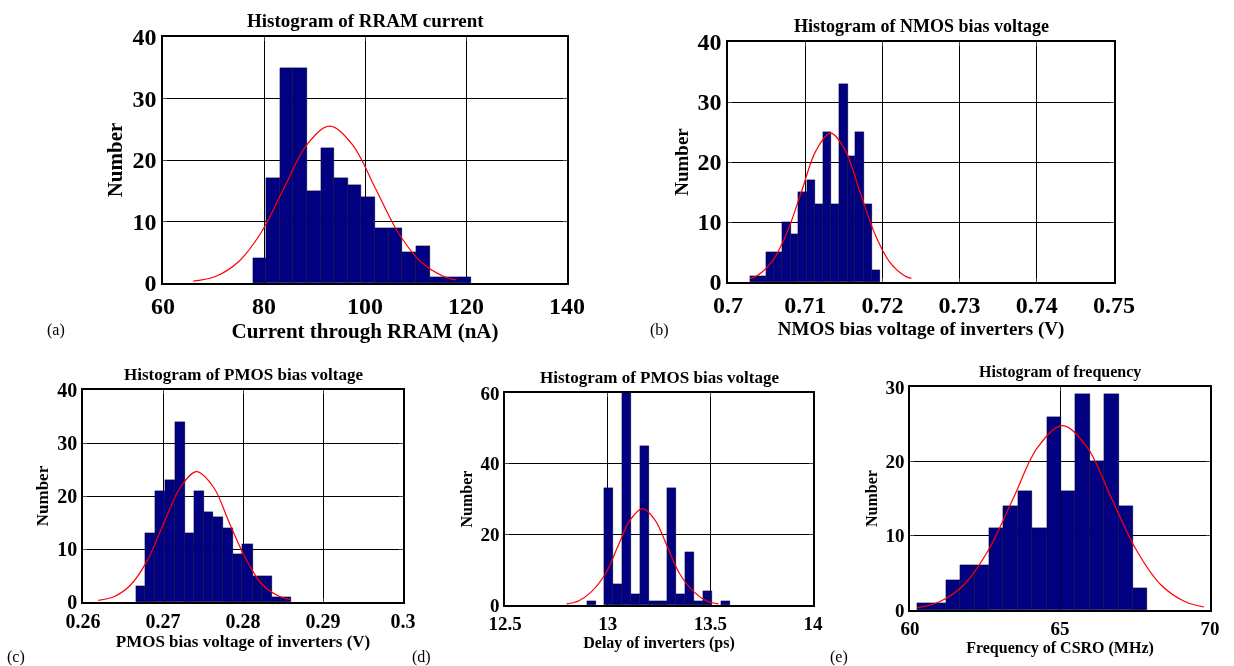 Image resolution: width=1234 pixels, height=666 pixels. What do you see at coordinates (1060, 372) in the screenshot?
I see `chart-title: Histogram of frequency` at bounding box center [1060, 372].